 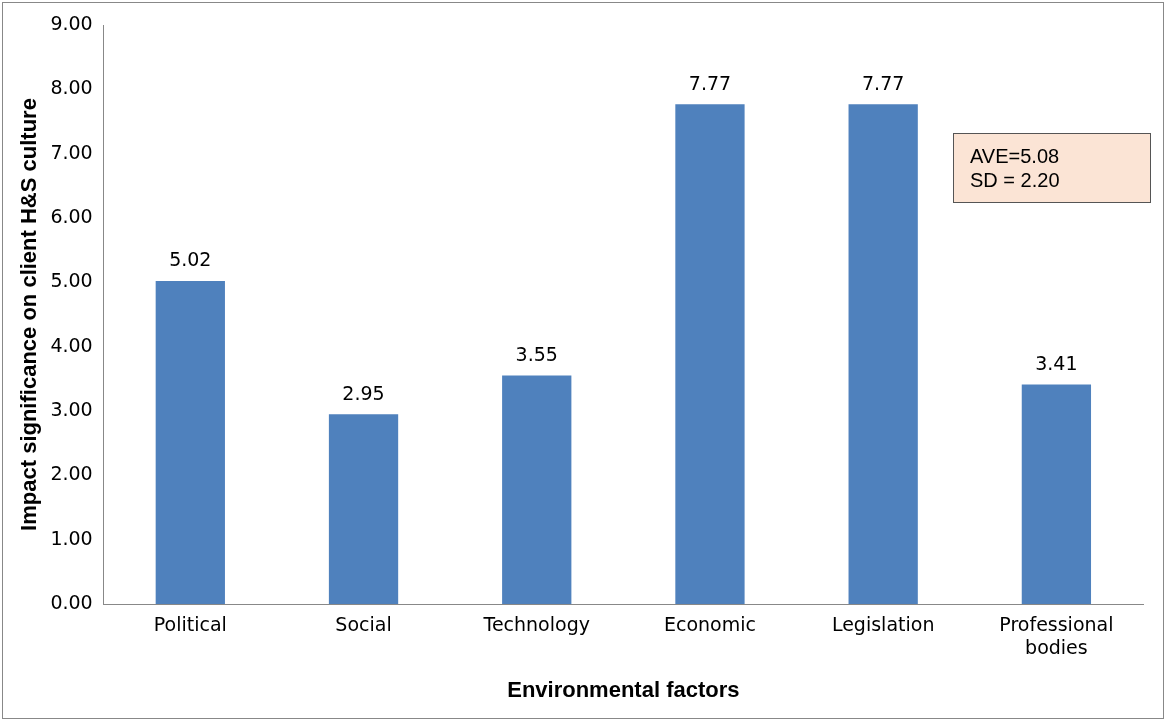 What do you see at coordinates (363, 392) in the screenshot?
I see `data-label: 2.95` at bounding box center [363, 392].